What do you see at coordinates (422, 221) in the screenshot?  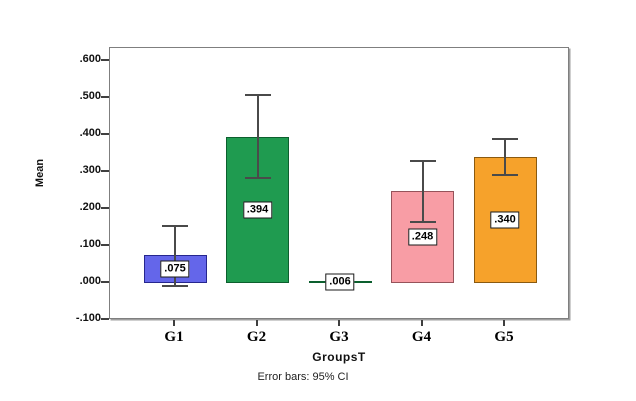 I see `error-bar-cap-bottom-G4` at bounding box center [422, 221].